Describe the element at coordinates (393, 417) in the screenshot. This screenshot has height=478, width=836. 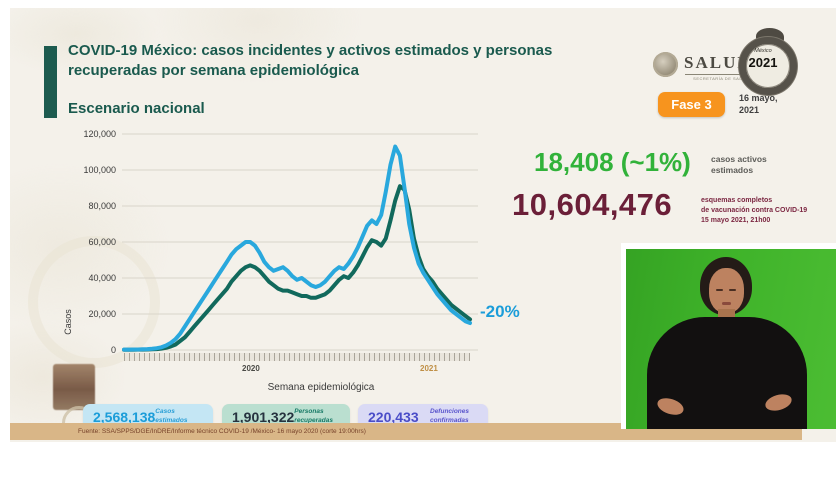
I see `defunciones-value: 220,433` at that location.